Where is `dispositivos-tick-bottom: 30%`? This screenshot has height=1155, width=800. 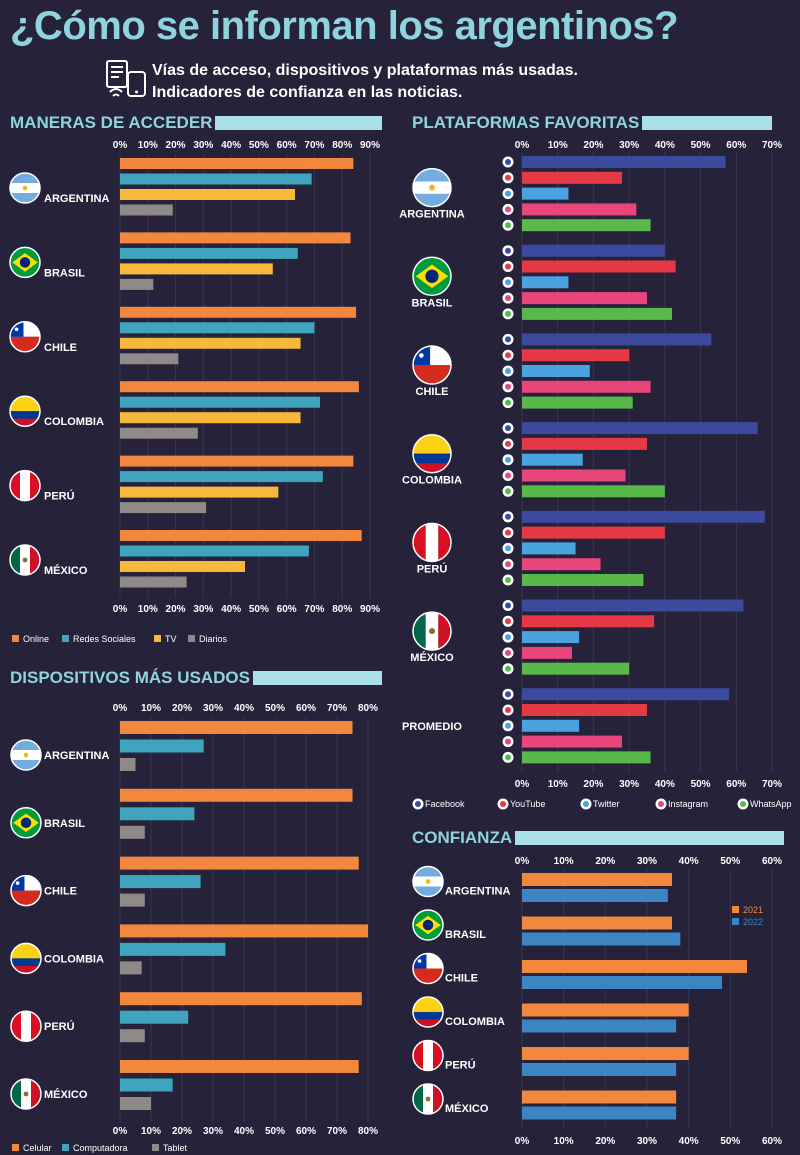 dispositivos-tick-bottom: 30% is located at coordinates (213, 1131).